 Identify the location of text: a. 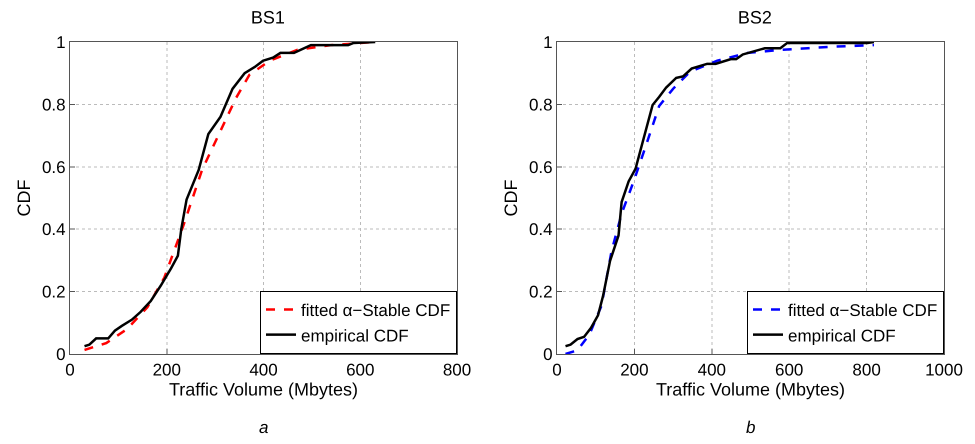
(263, 427).